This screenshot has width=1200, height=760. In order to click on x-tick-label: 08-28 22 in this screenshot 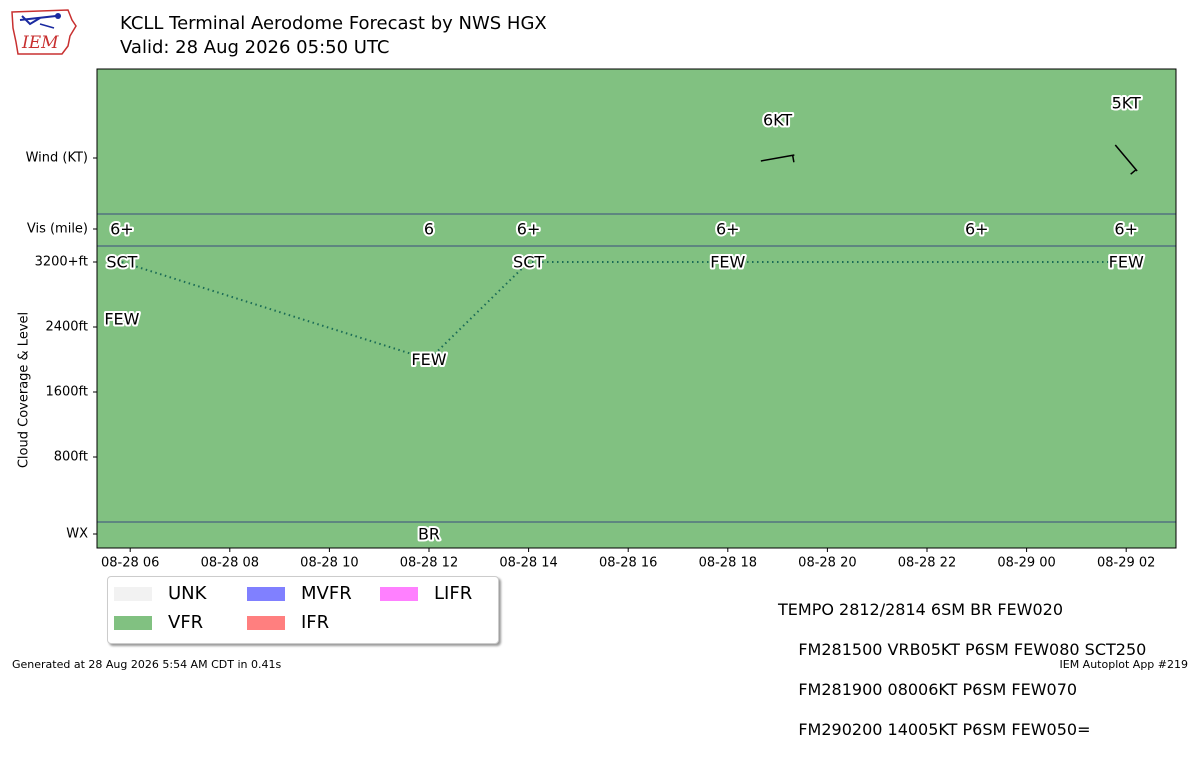, I will do `click(927, 563)`.